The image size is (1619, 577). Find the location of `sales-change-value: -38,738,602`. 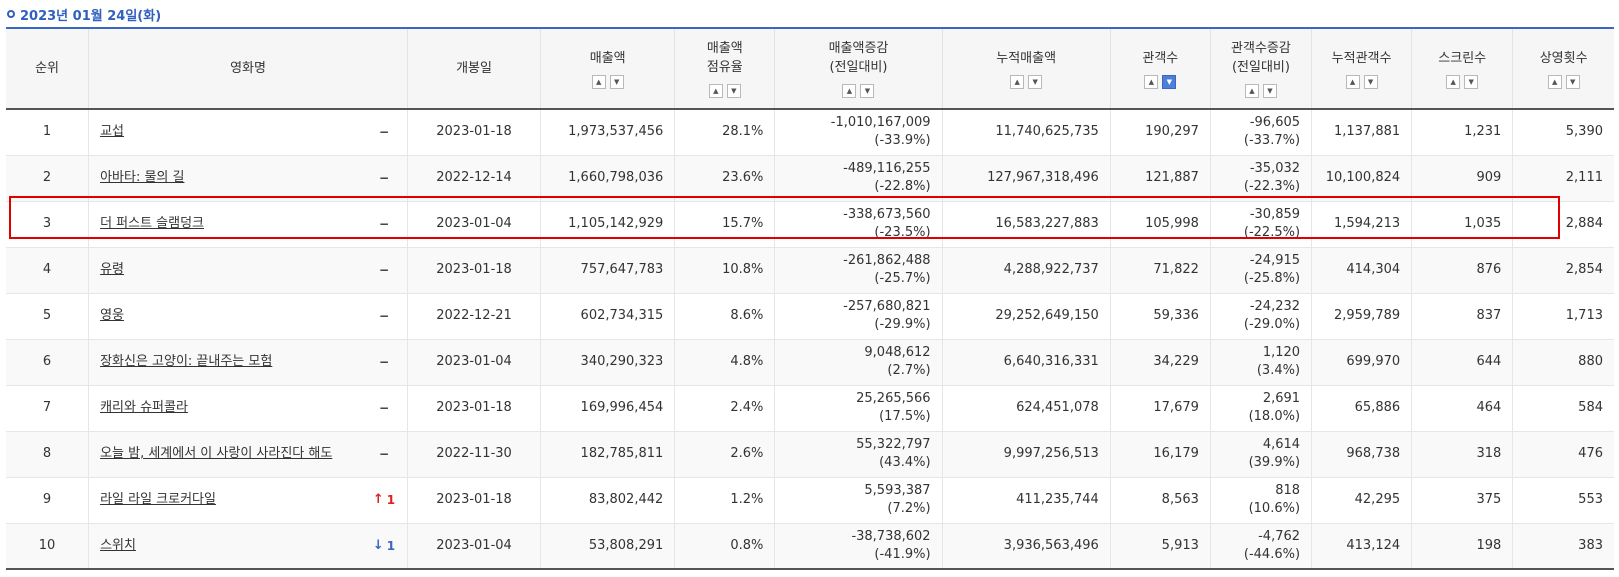

sales-change-value: -38,738,602 is located at coordinates (891, 536).